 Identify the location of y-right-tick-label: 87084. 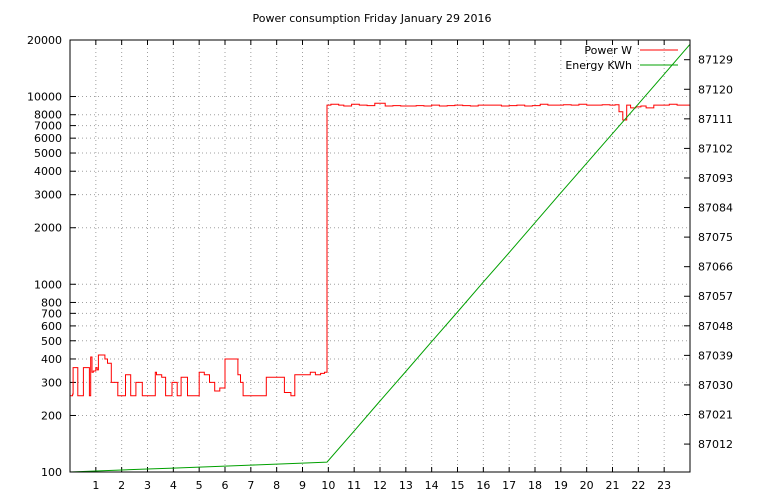
(715, 208).